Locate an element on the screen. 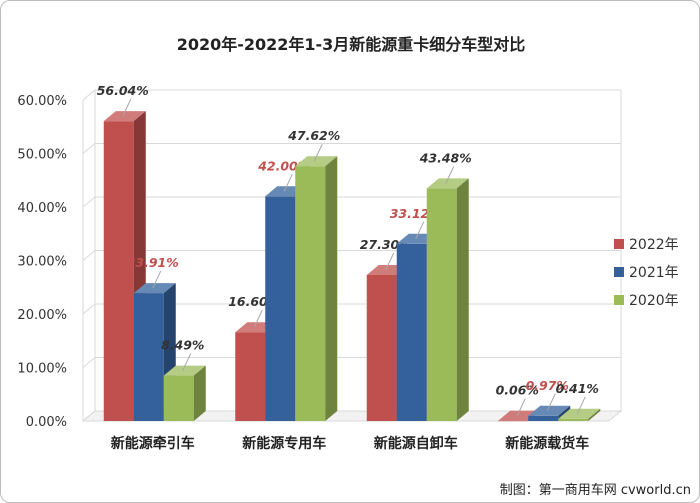 The width and height of the screenshot is (700, 503). chart-title: 2020年-2022年1-3月新能源重卡细分车型对比 is located at coordinates (351, 44).